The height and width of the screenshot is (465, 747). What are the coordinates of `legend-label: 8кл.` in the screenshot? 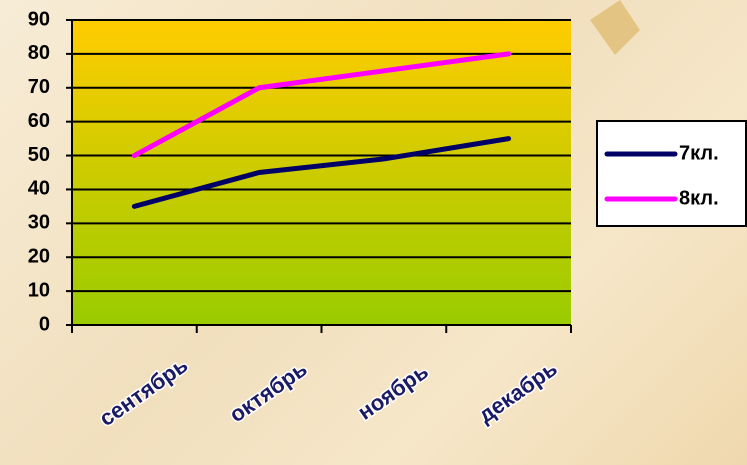 It's located at (699, 198).